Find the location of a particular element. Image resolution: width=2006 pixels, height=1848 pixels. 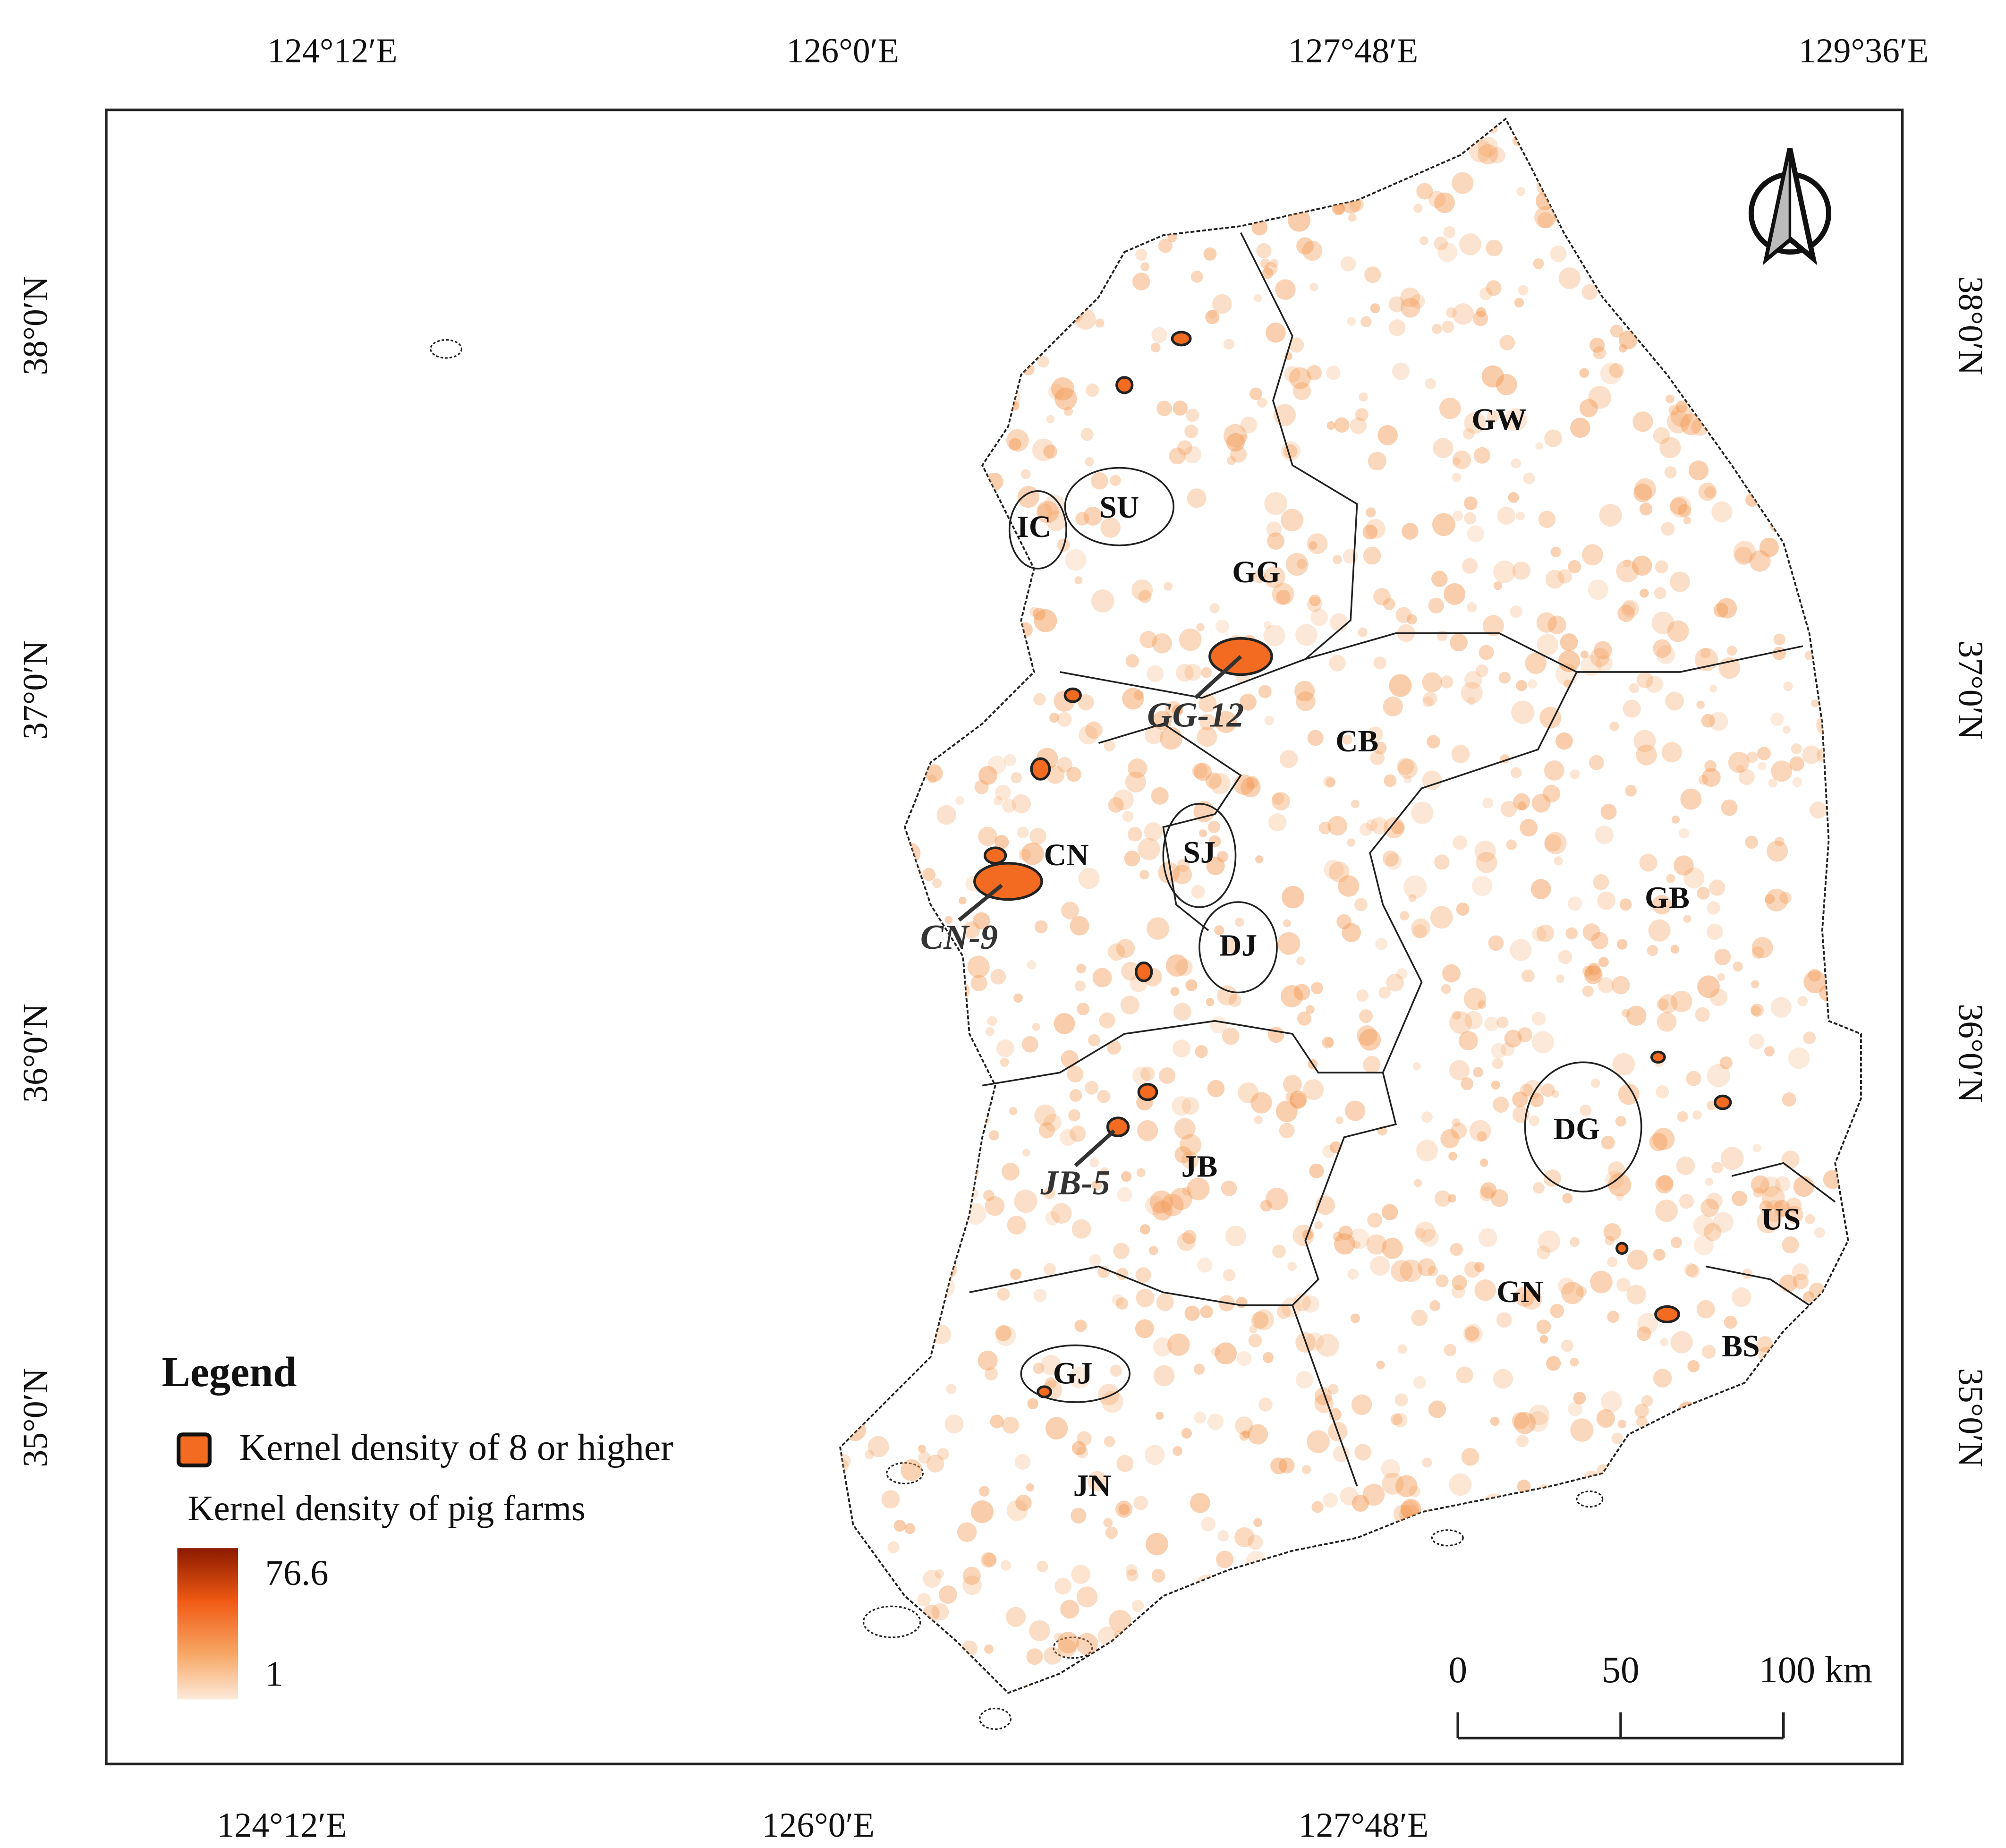

region-label: GW is located at coordinates (1499, 419).